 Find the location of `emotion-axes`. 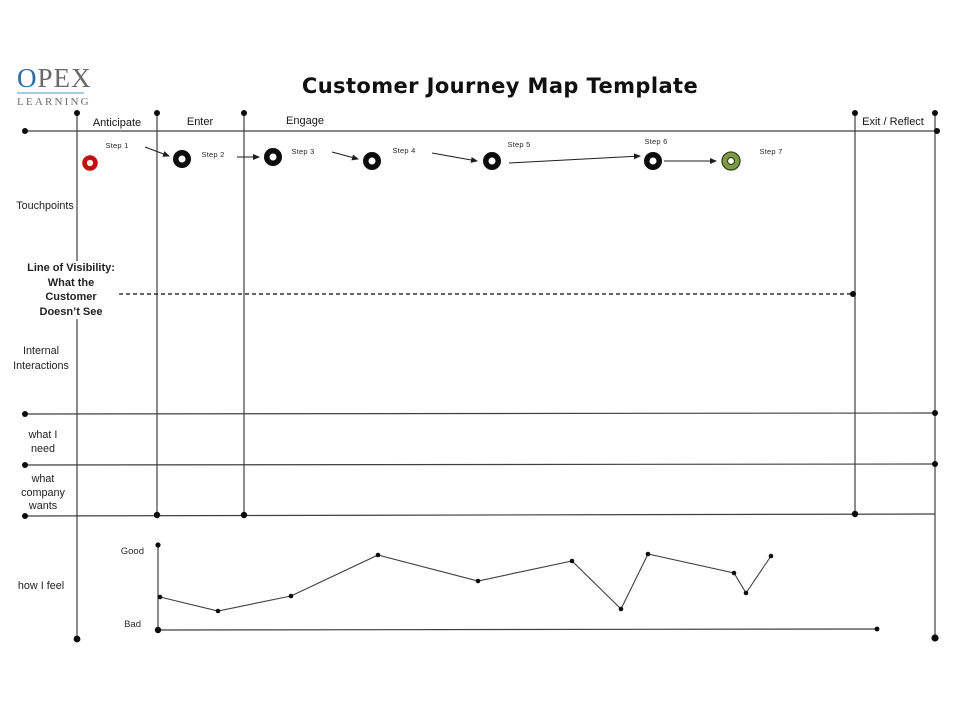

emotion-axes is located at coordinates (517, 588).